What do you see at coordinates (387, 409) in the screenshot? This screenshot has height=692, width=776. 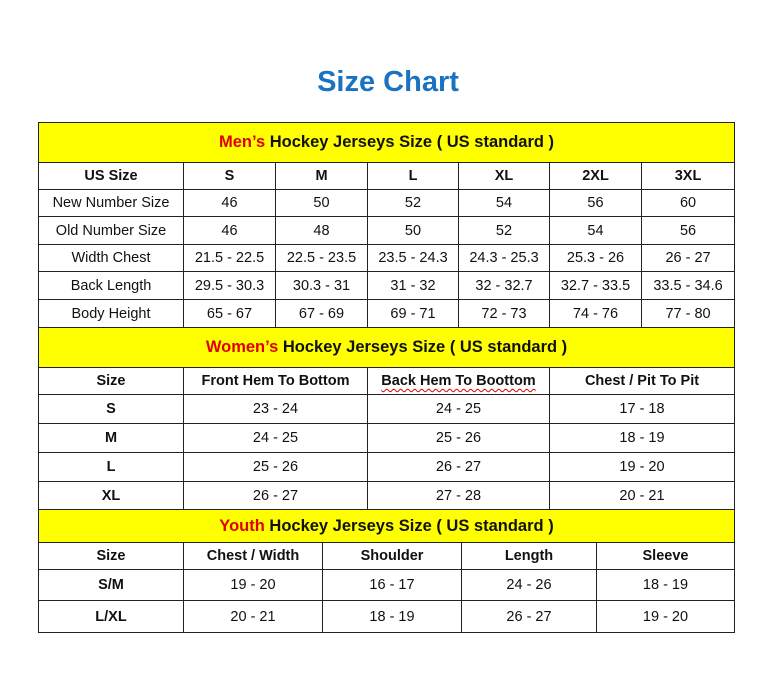 I see `women-table-row: S 23 - 24 24 - 25 17 - 18` at bounding box center [387, 409].